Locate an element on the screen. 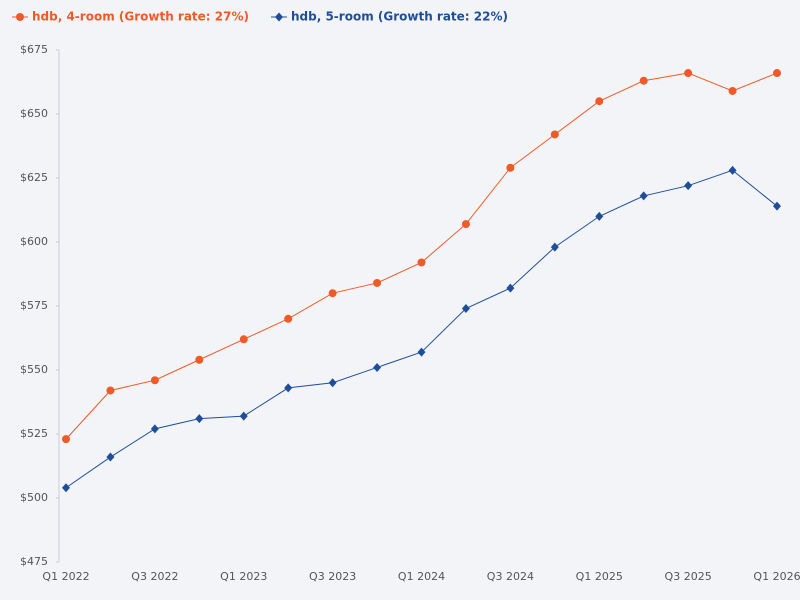 The height and width of the screenshot is (600, 800). x-tick-label: Q3 2022 is located at coordinates (154, 576).